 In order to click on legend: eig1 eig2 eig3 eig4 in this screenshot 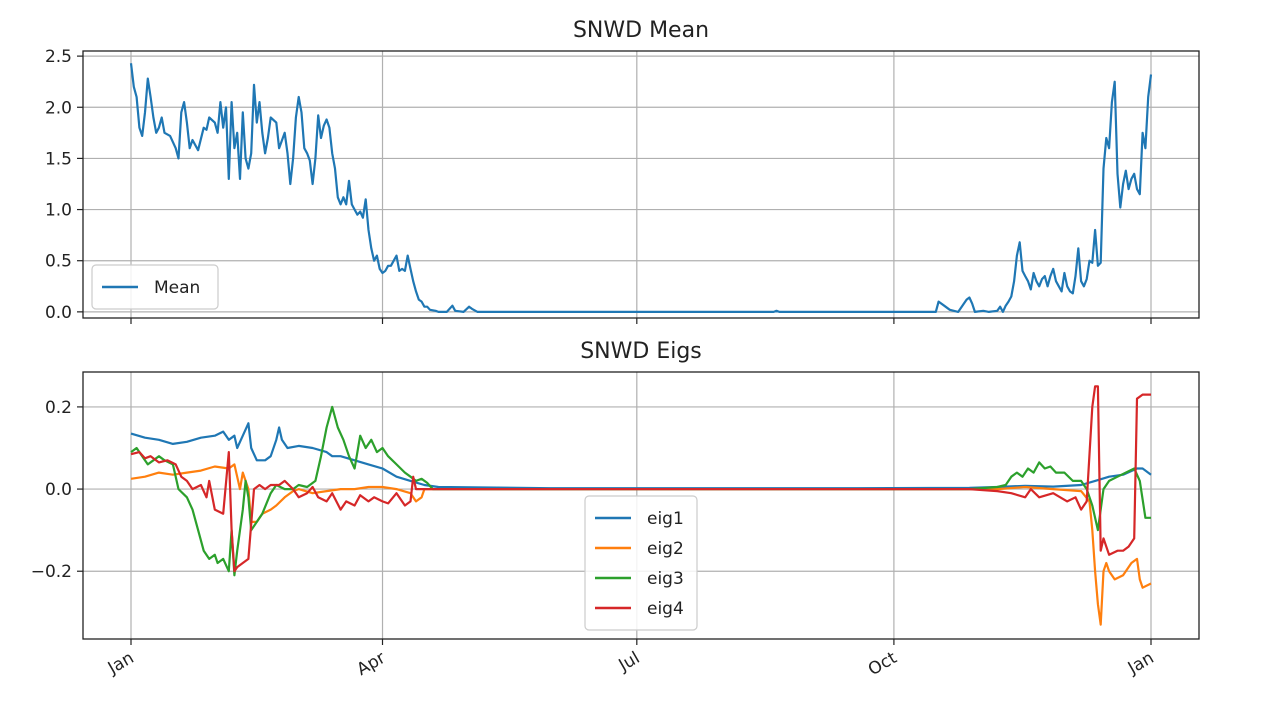, I will do `click(641, 563)`.